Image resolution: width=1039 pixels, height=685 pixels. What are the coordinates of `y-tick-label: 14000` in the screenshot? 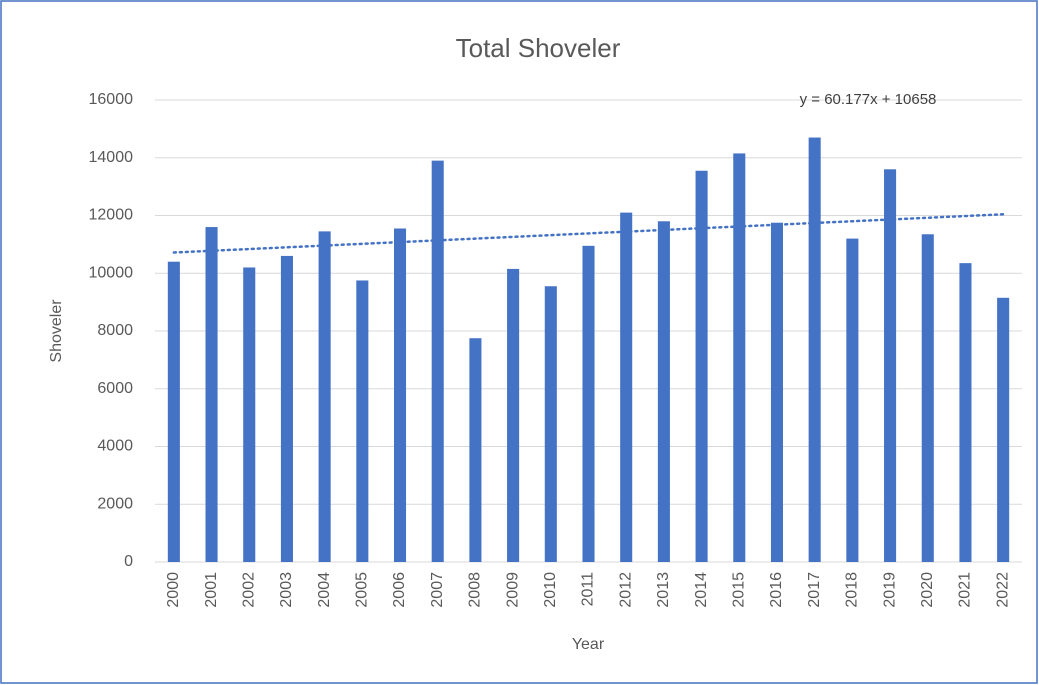 It's located at (111, 157).